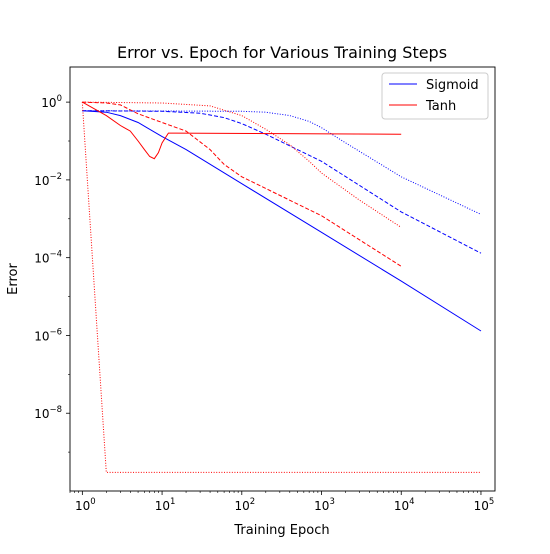 The image size is (550, 554). I want to click on x-tick-label: 10¹, so click(165, 505).